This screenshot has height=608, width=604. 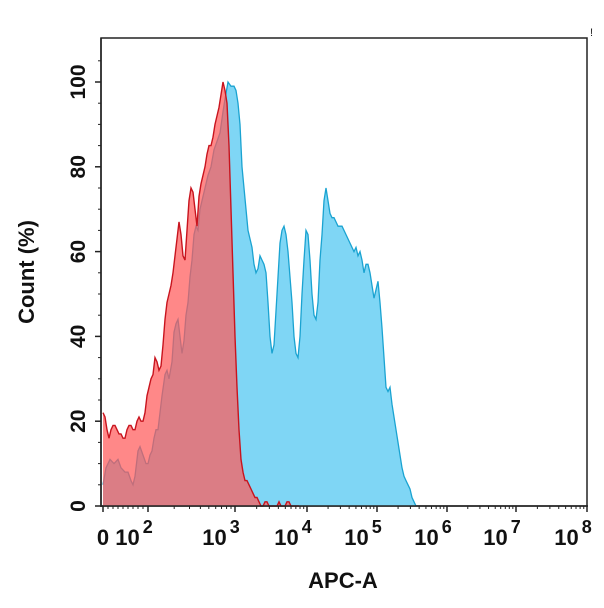 What do you see at coordinates (293, 533) in the screenshot?
I see `x-tick-label: 10 4` at bounding box center [293, 533].